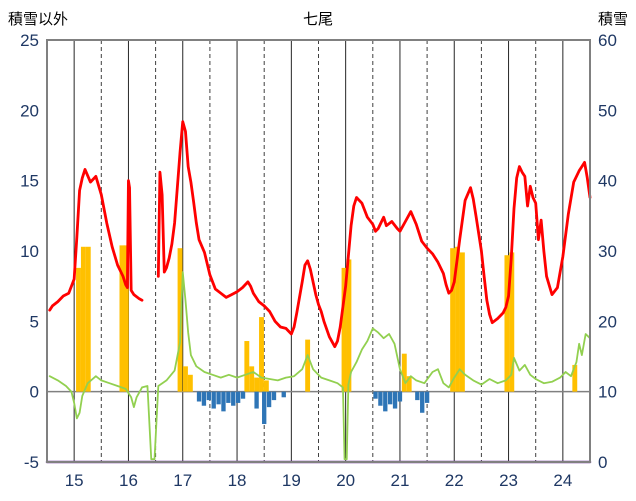 This screenshot has width=636, height=501. Describe the element at coordinates (454, 480) in the screenshot. I see `x-axis-tick: 22` at that location.